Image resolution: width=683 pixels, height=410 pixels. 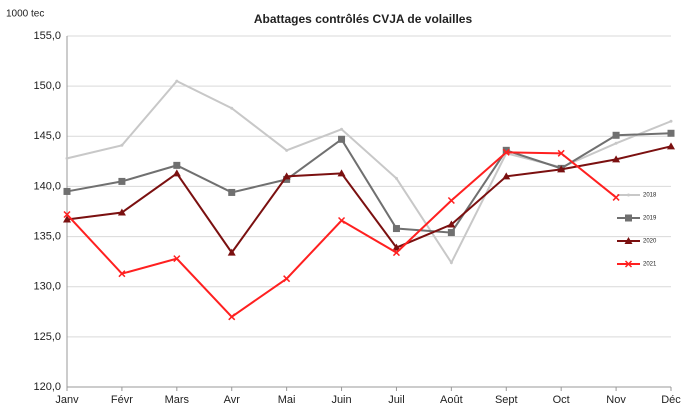 What do you see at coordinates (650, 196) in the screenshot?
I see `legend-label: 2018` at bounding box center [650, 196].